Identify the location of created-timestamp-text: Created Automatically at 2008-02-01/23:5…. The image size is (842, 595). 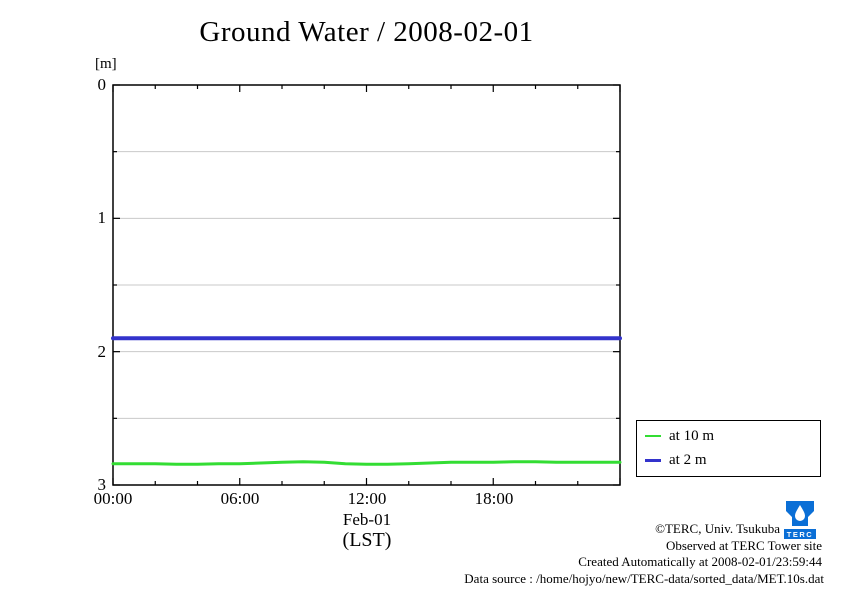
(700, 561).